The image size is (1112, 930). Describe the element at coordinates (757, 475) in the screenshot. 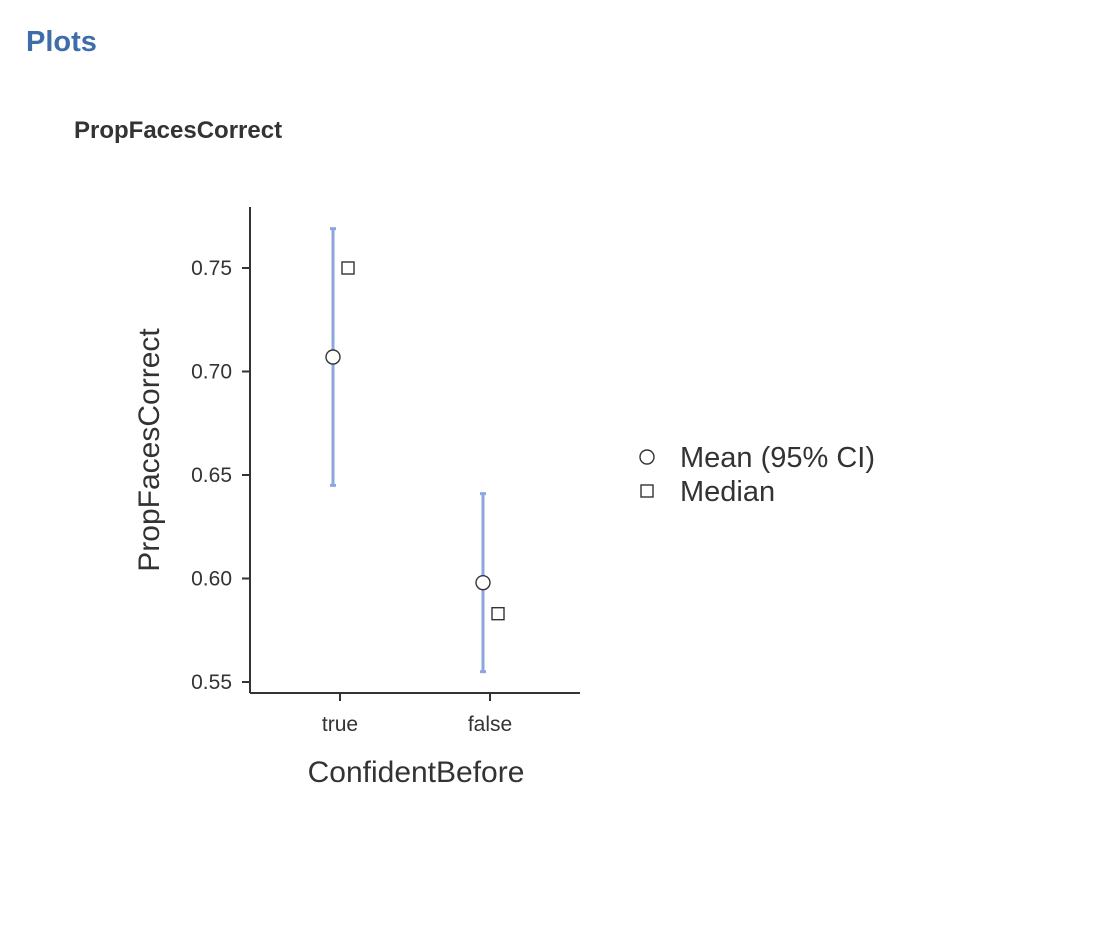

I see `legend: Mean (95% CI)Median` at that location.